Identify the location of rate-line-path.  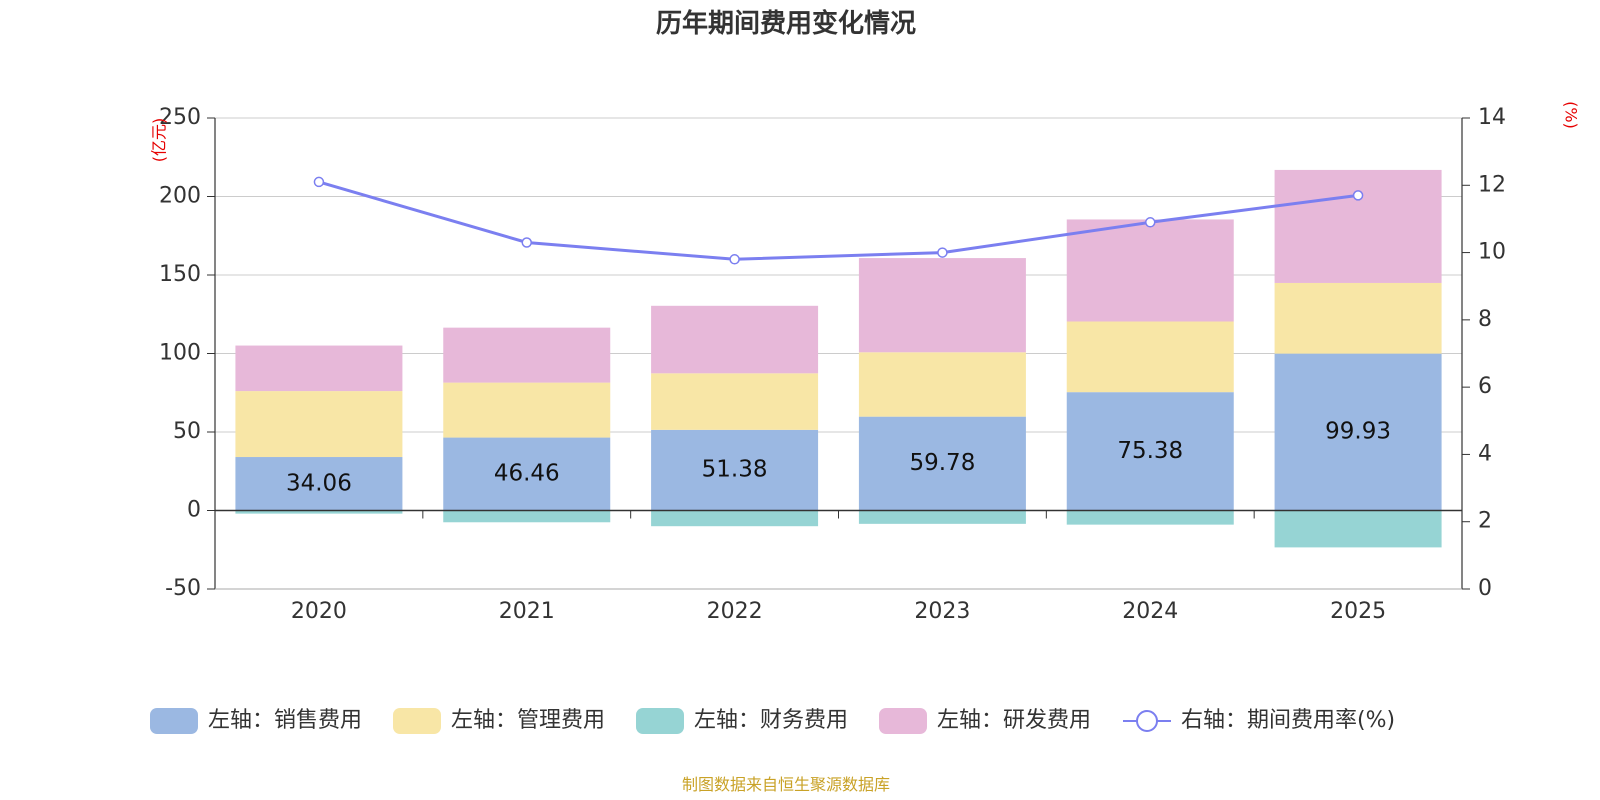
(838, 220).